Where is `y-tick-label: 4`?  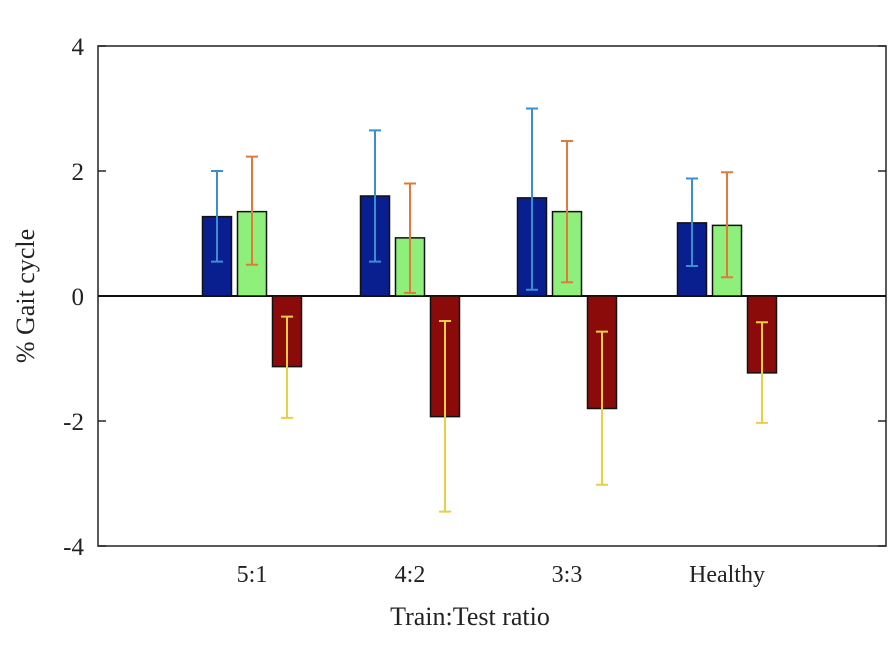 y-tick-label: 4 is located at coordinates (78, 47).